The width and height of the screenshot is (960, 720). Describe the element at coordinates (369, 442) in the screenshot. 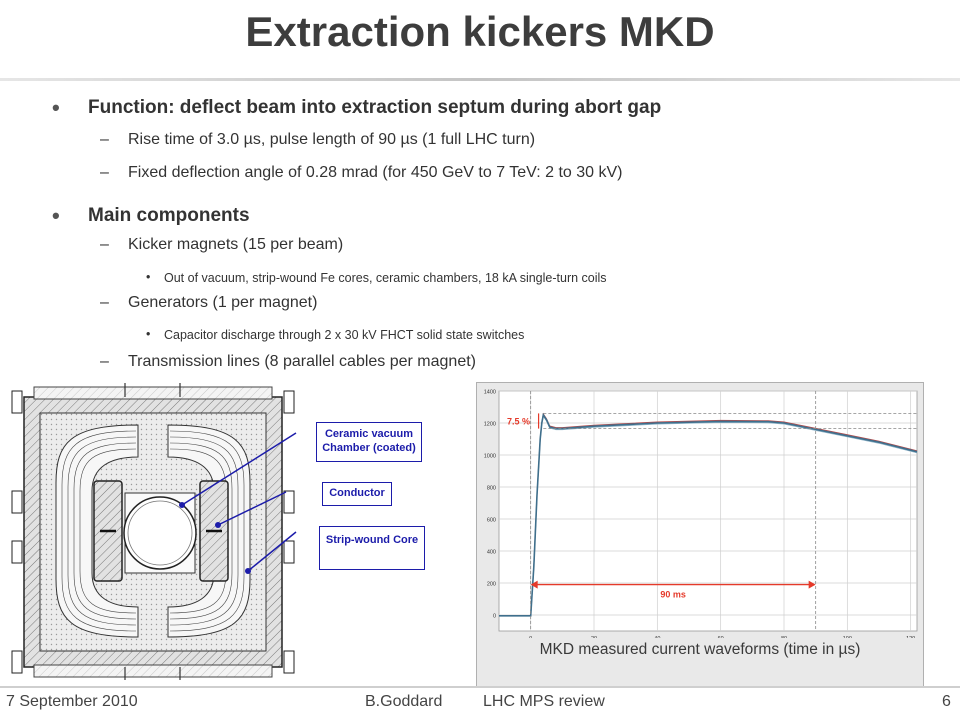

I see `callout-ceramic-vacuum-chamber: Ceramic vacuum Chamber (coated)` at that location.